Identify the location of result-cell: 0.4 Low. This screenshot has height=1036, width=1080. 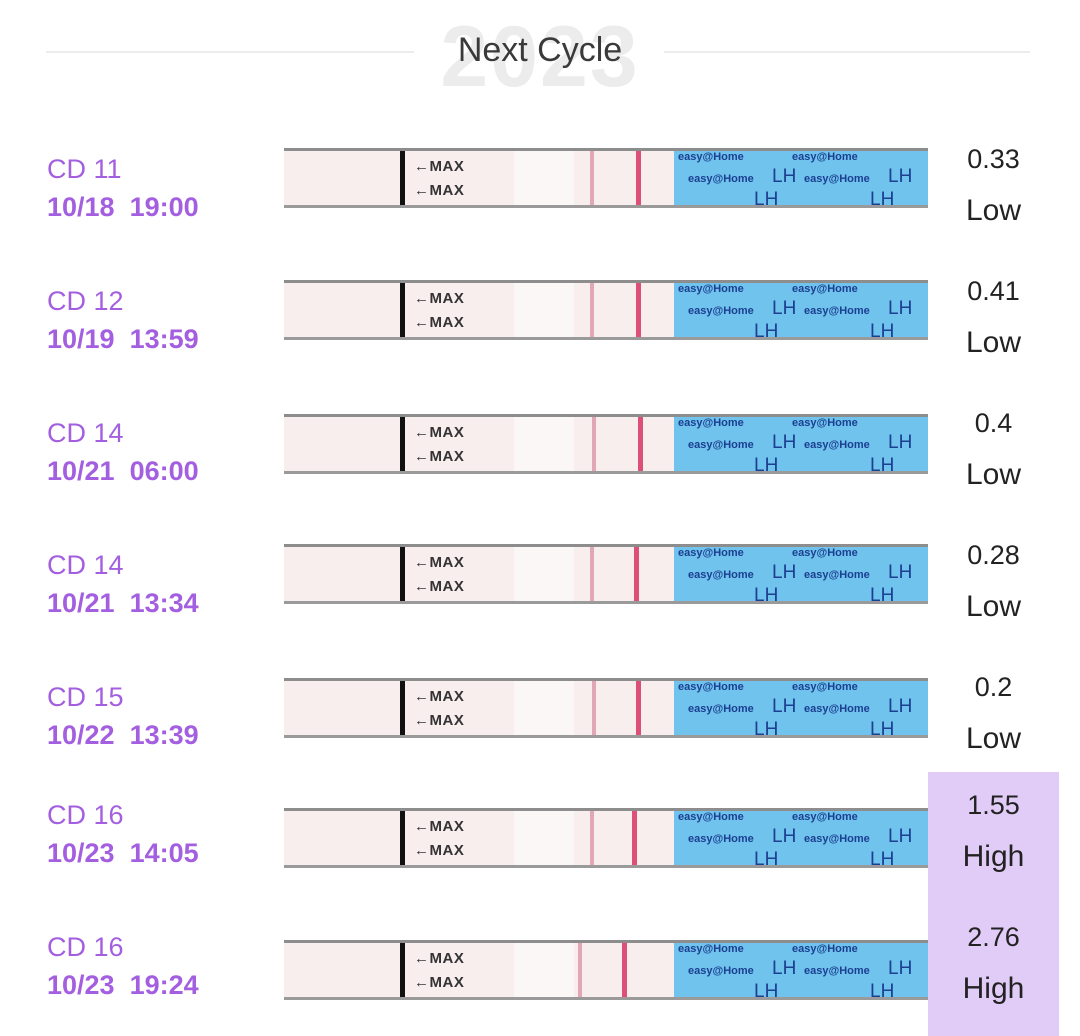
(993, 456).